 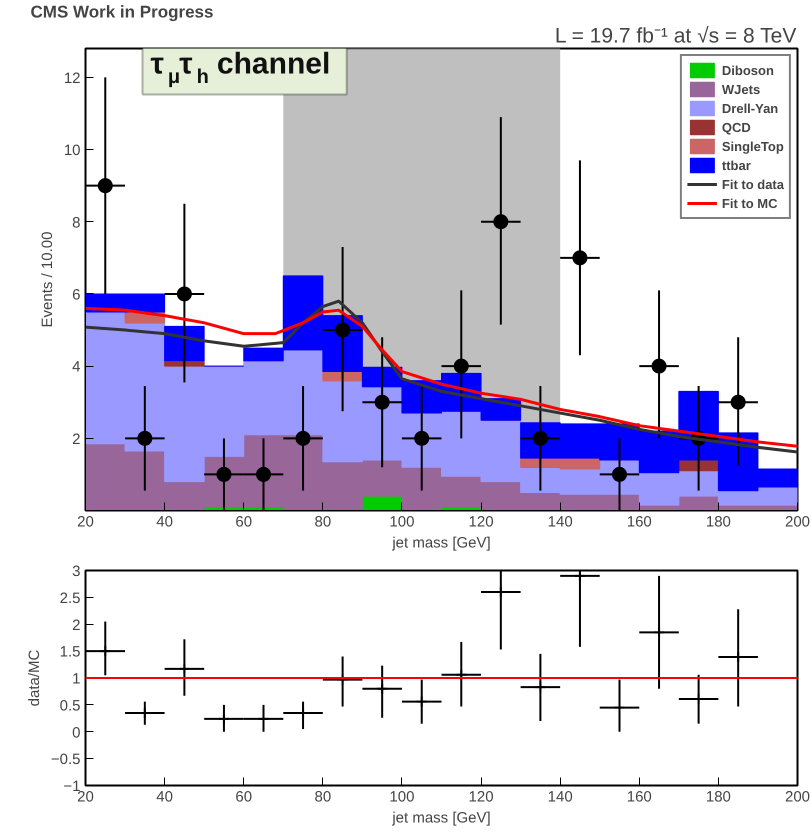 What do you see at coordinates (76, 571) in the screenshot?
I see `y-tick-label: 3` at bounding box center [76, 571].